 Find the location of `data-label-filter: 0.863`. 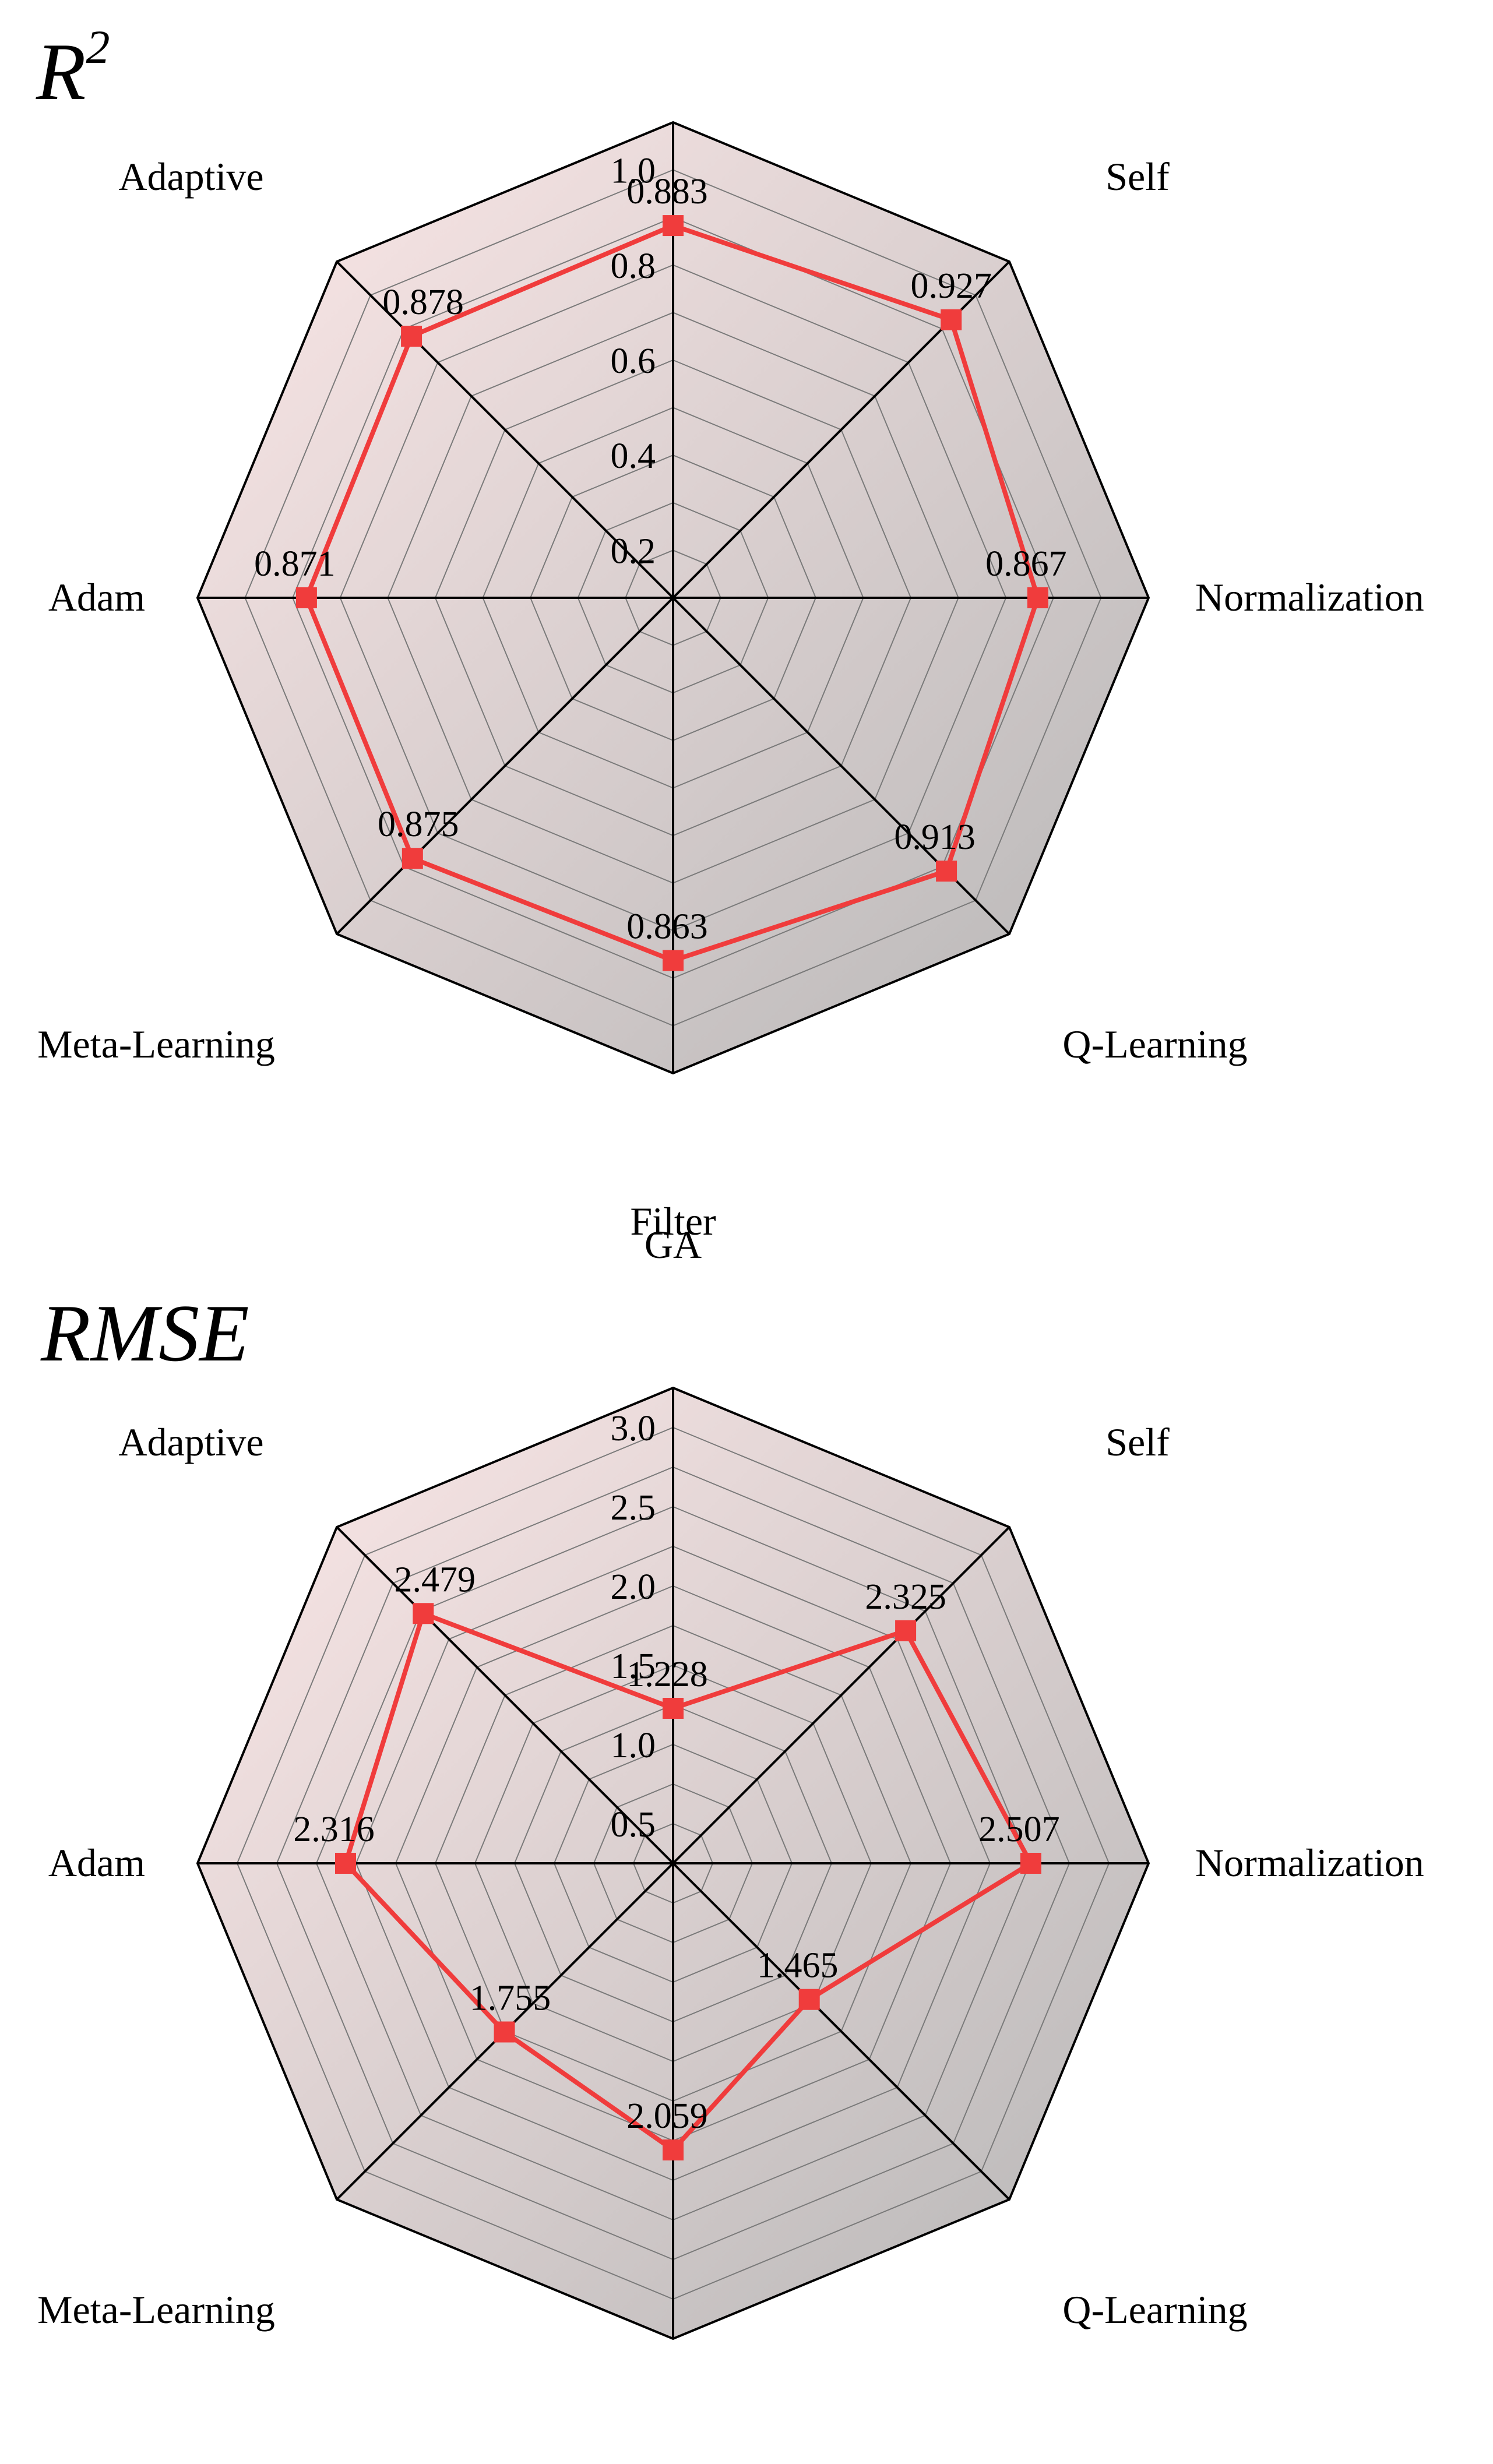

data-label-filter: 0.863 is located at coordinates (667, 927).